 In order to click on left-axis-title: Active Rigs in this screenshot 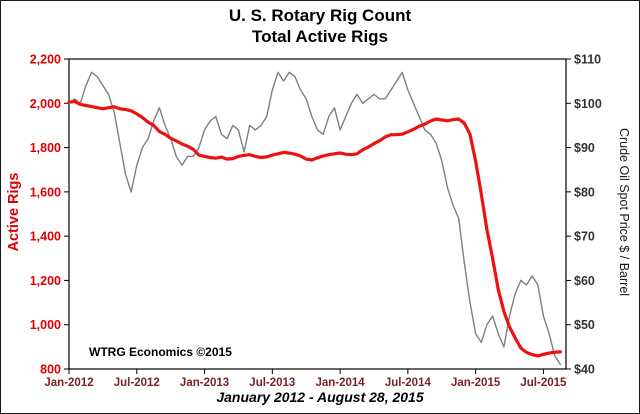, I will do `click(14, 212)`.